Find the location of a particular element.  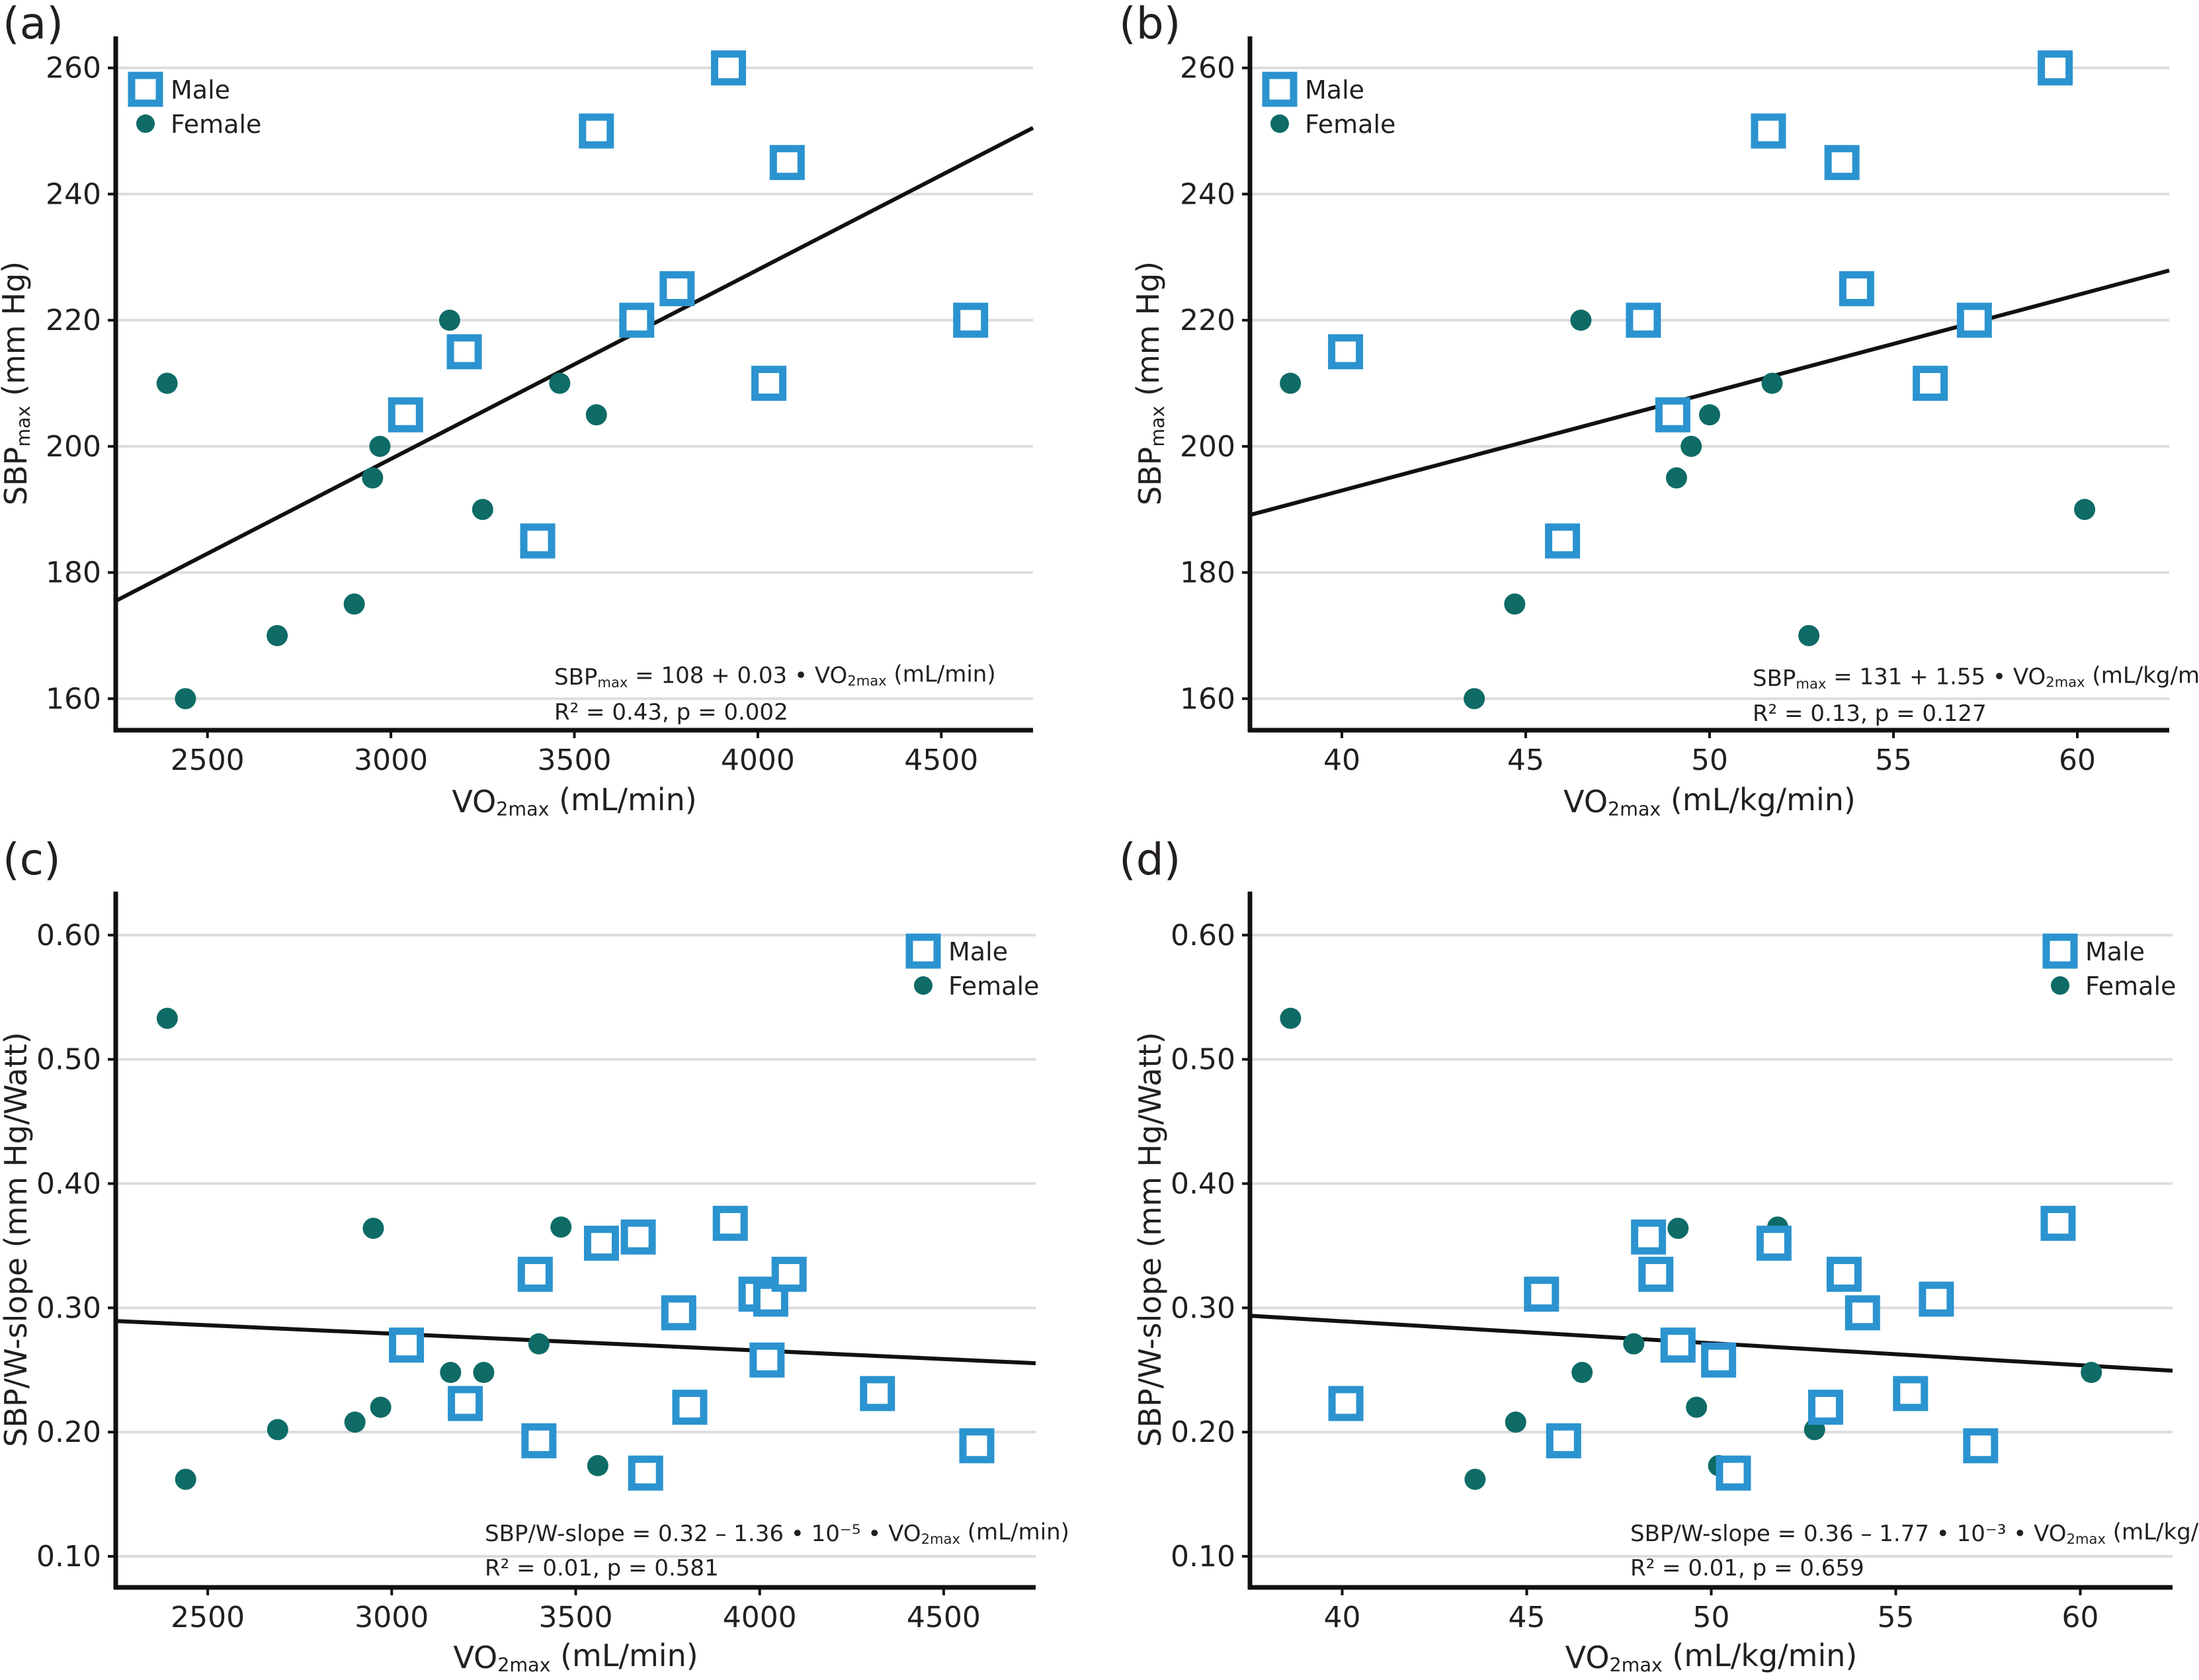

y-tick-label: 0.10 is located at coordinates (1203, 1557).